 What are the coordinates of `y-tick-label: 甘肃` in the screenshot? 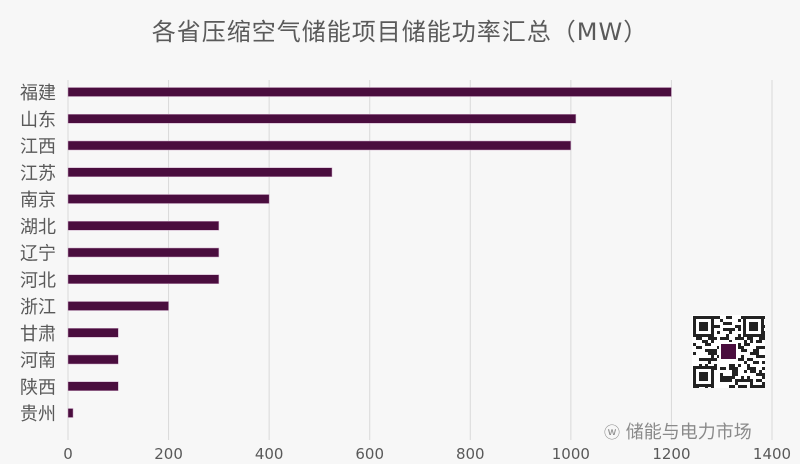 It's located at (38, 334).